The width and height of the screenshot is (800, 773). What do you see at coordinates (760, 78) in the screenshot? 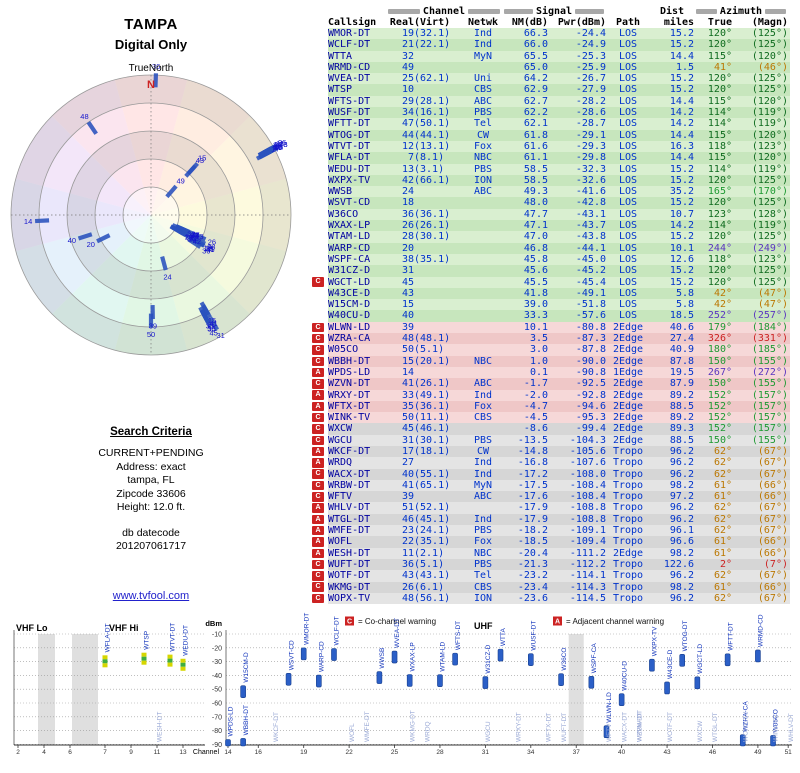
I see `cell-azimuth-magnetic: (125°)` at bounding box center [760, 78].